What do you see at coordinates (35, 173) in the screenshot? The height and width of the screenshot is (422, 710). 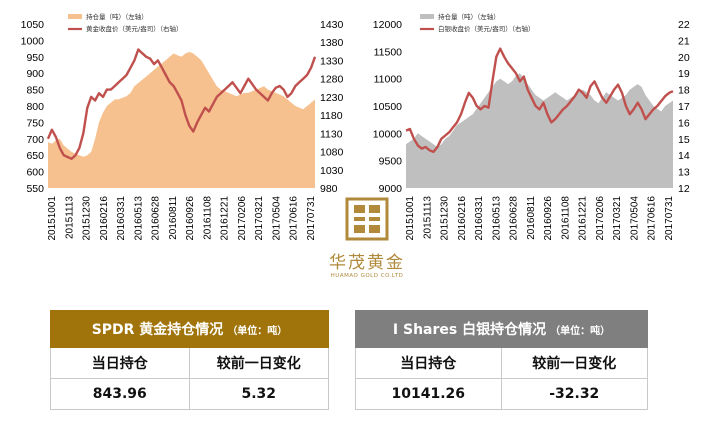 I see `y-left-tick-label: 600` at bounding box center [35, 173].